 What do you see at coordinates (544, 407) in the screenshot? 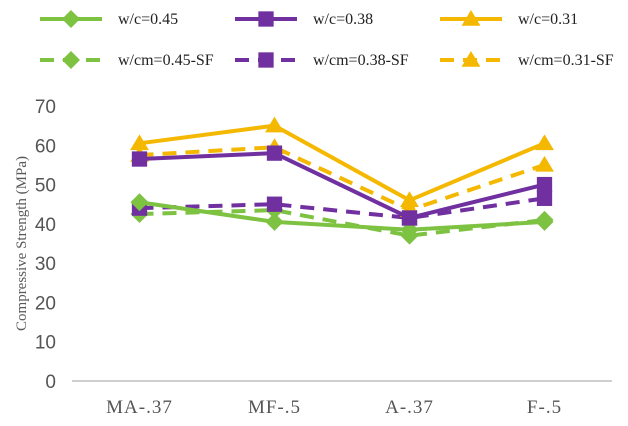
I see `x-tick-label: F-.5` at bounding box center [544, 407].